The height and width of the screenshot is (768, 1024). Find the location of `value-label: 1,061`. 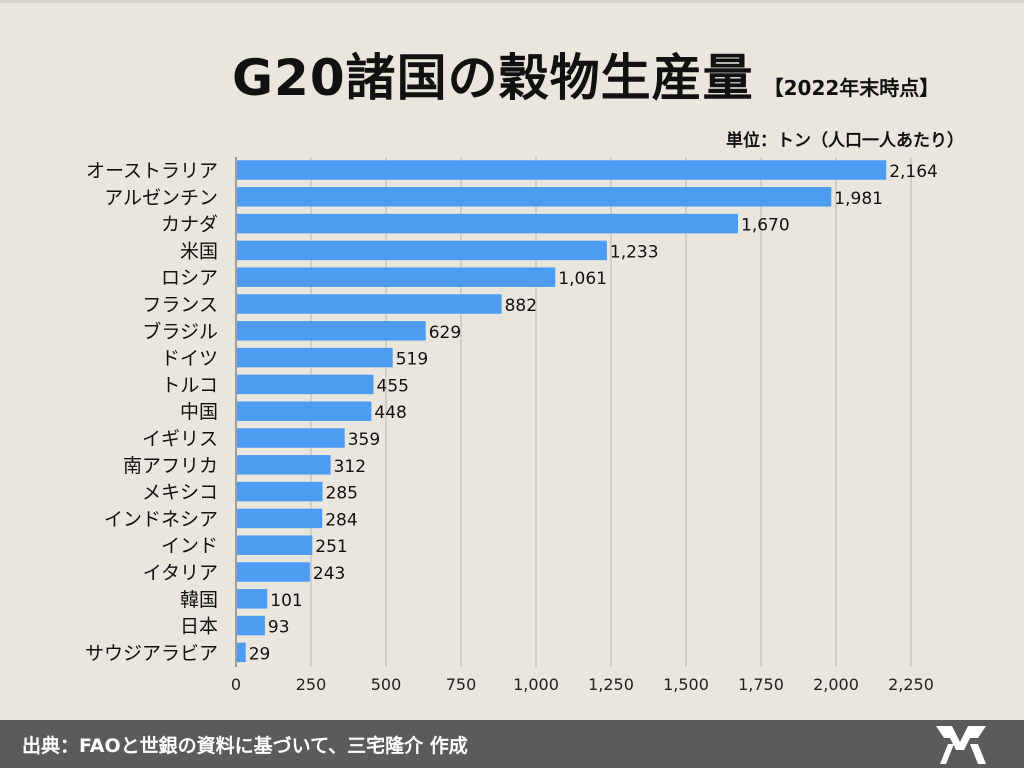

value-label: 1,061 is located at coordinates (582, 279).